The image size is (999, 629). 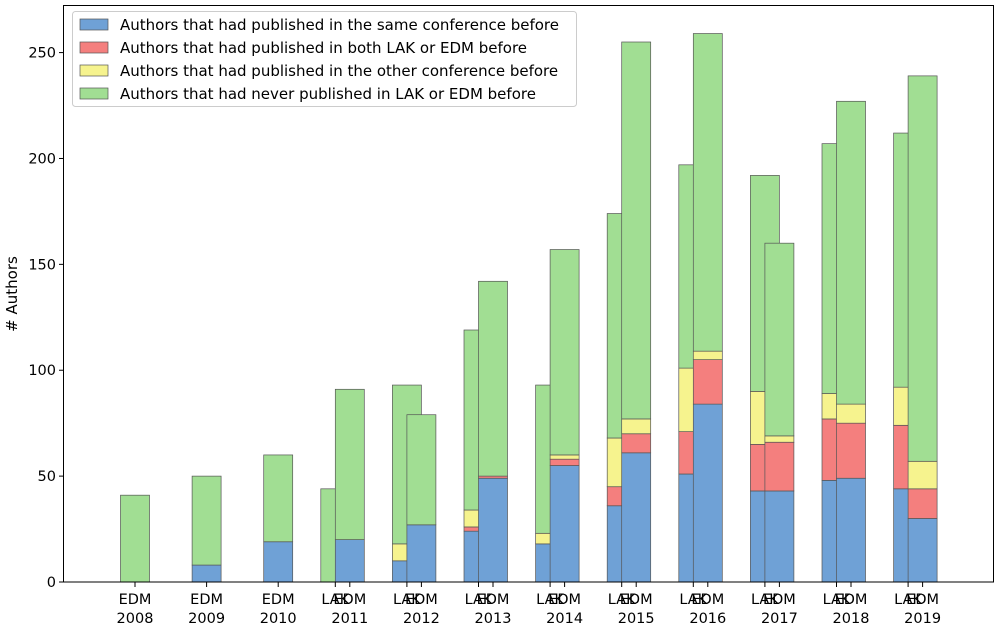 I want to click on y-tick-label: 50, so click(x=47, y=477).